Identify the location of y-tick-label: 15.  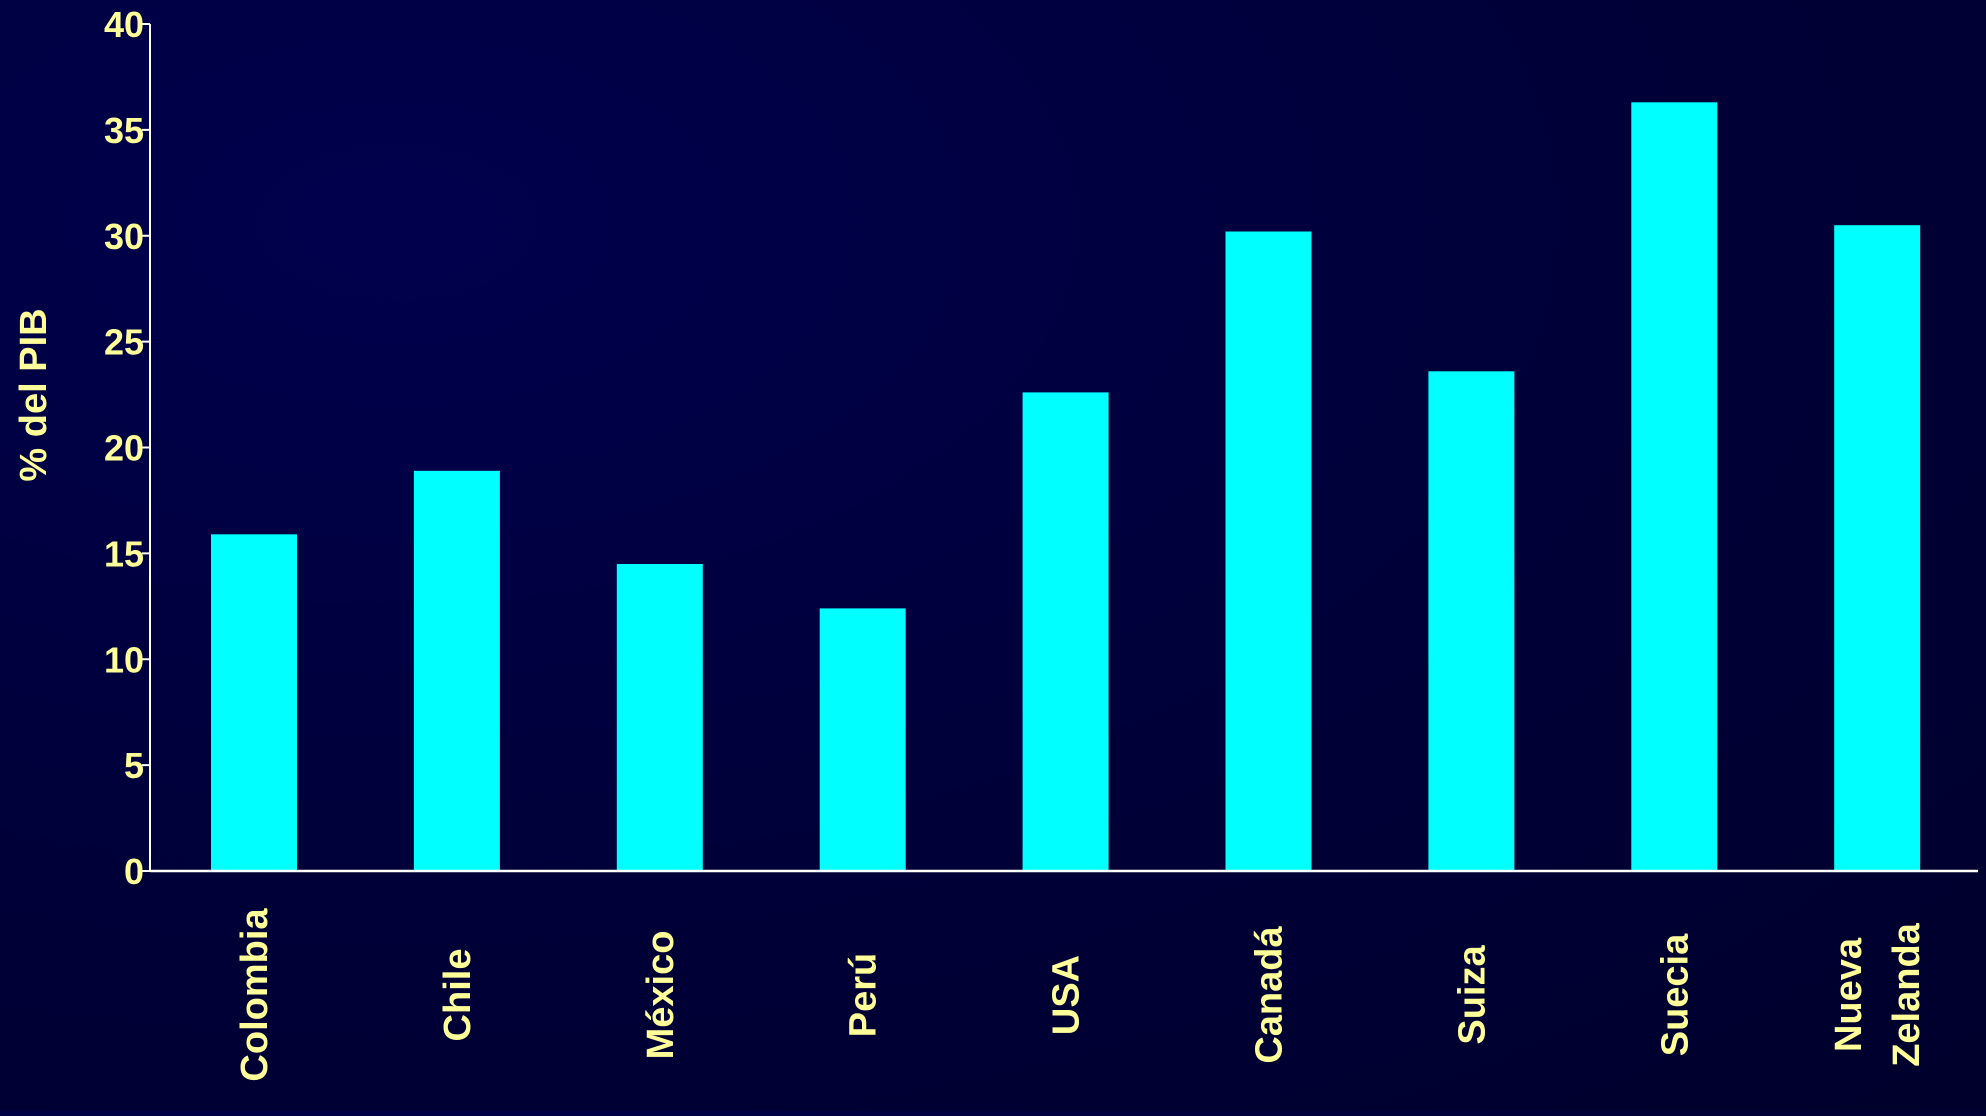
(124, 553).